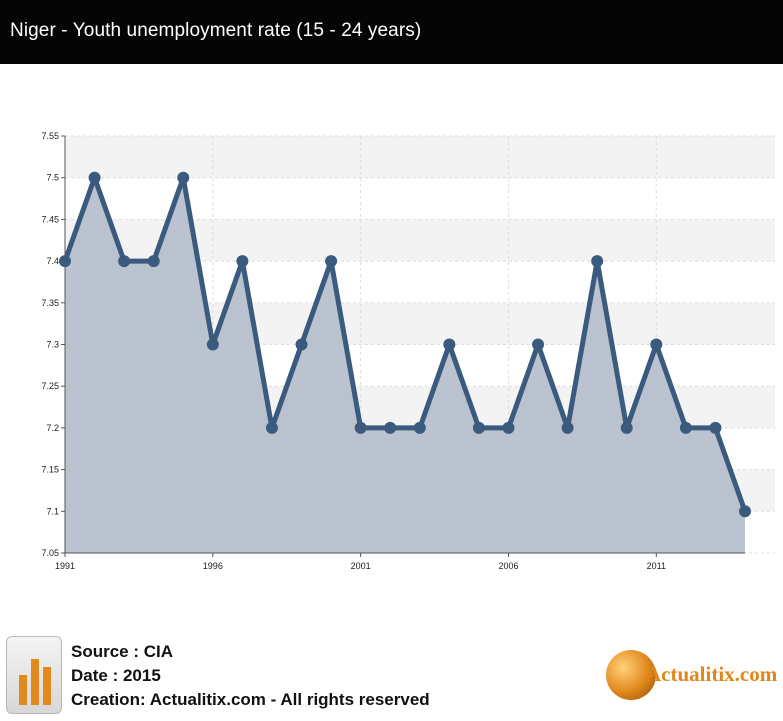 The width and height of the screenshot is (783, 721). Describe the element at coordinates (116, 675) in the screenshot. I see `date-text: Date : 2015` at that location.